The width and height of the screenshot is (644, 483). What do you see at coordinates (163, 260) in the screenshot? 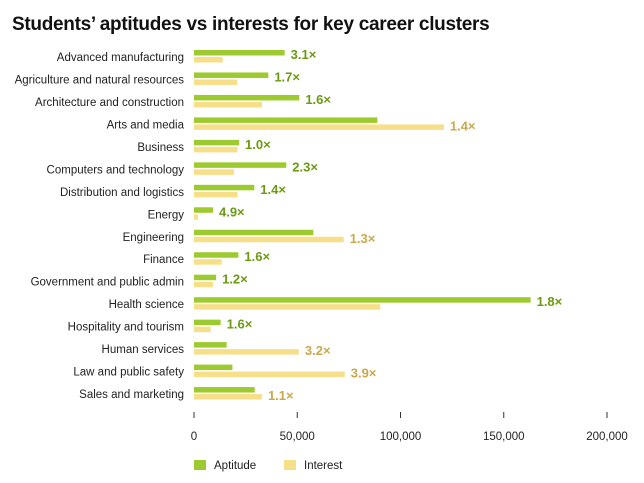
I see `category-label: Finance` at bounding box center [163, 260].